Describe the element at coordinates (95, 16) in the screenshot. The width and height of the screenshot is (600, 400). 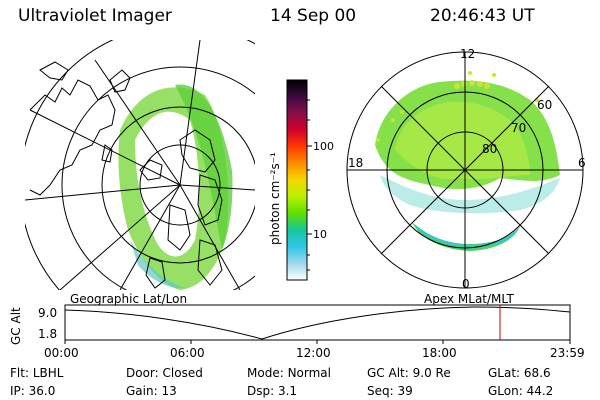
I see `instrument-title: Ultraviolet Imager` at that location.